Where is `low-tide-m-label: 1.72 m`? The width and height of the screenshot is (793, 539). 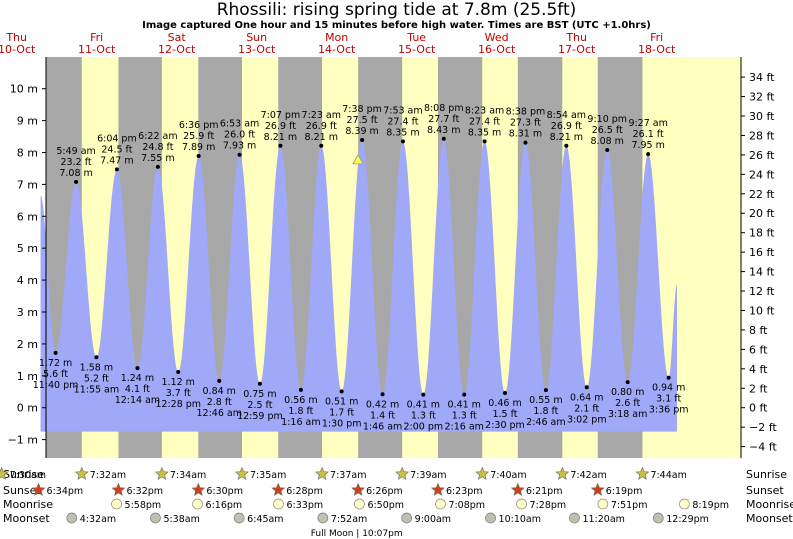
low-tide-m-label: 1.72 m is located at coordinates (55, 363).